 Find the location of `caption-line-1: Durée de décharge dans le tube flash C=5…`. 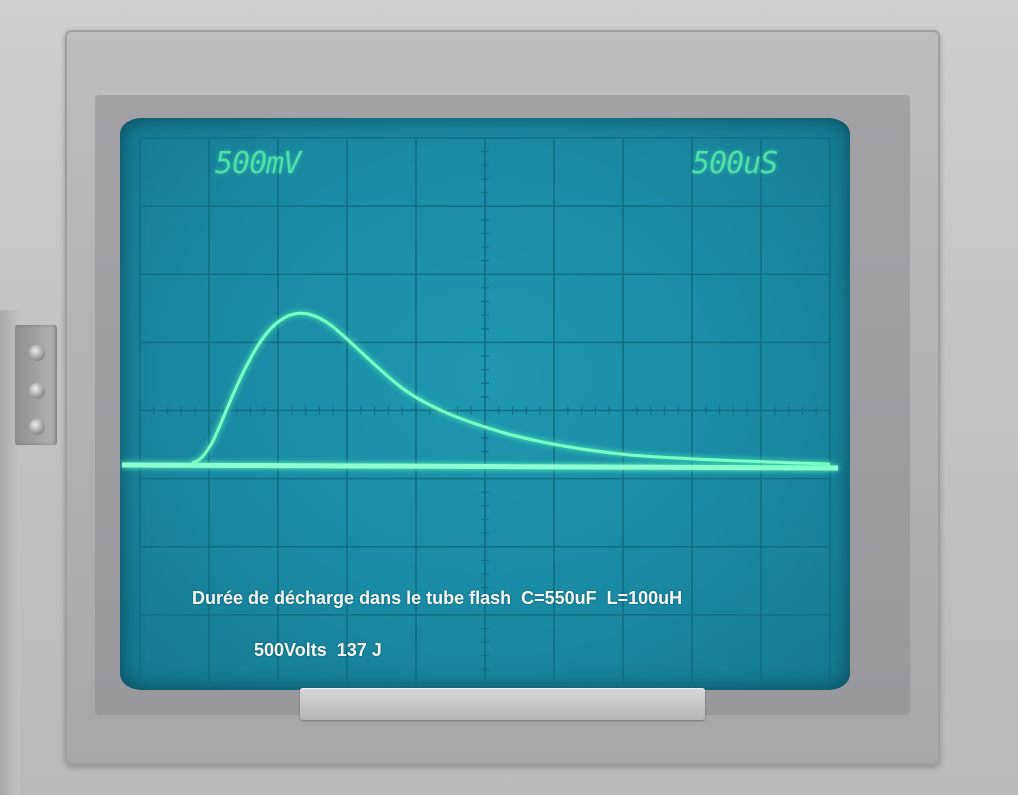

caption-line-1: Durée de décharge dans le tube flash C=5… is located at coordinates (437, 598).